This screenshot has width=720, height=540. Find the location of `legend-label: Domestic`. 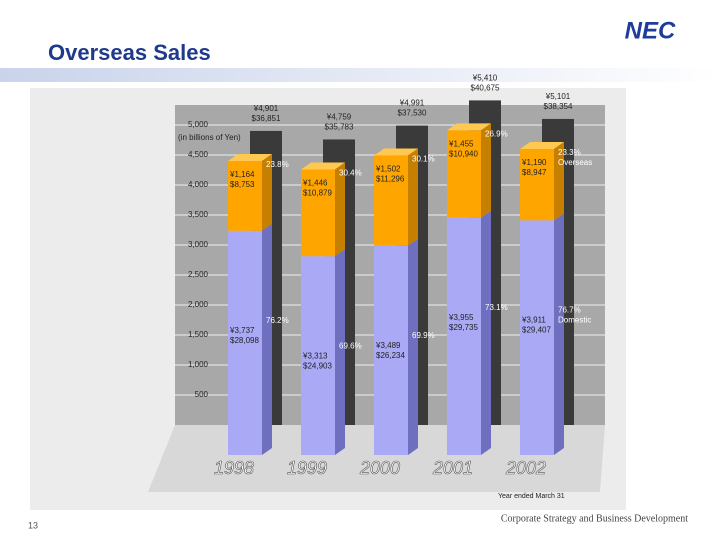

legend-label: Domestic is located at coordinates (574, 319).